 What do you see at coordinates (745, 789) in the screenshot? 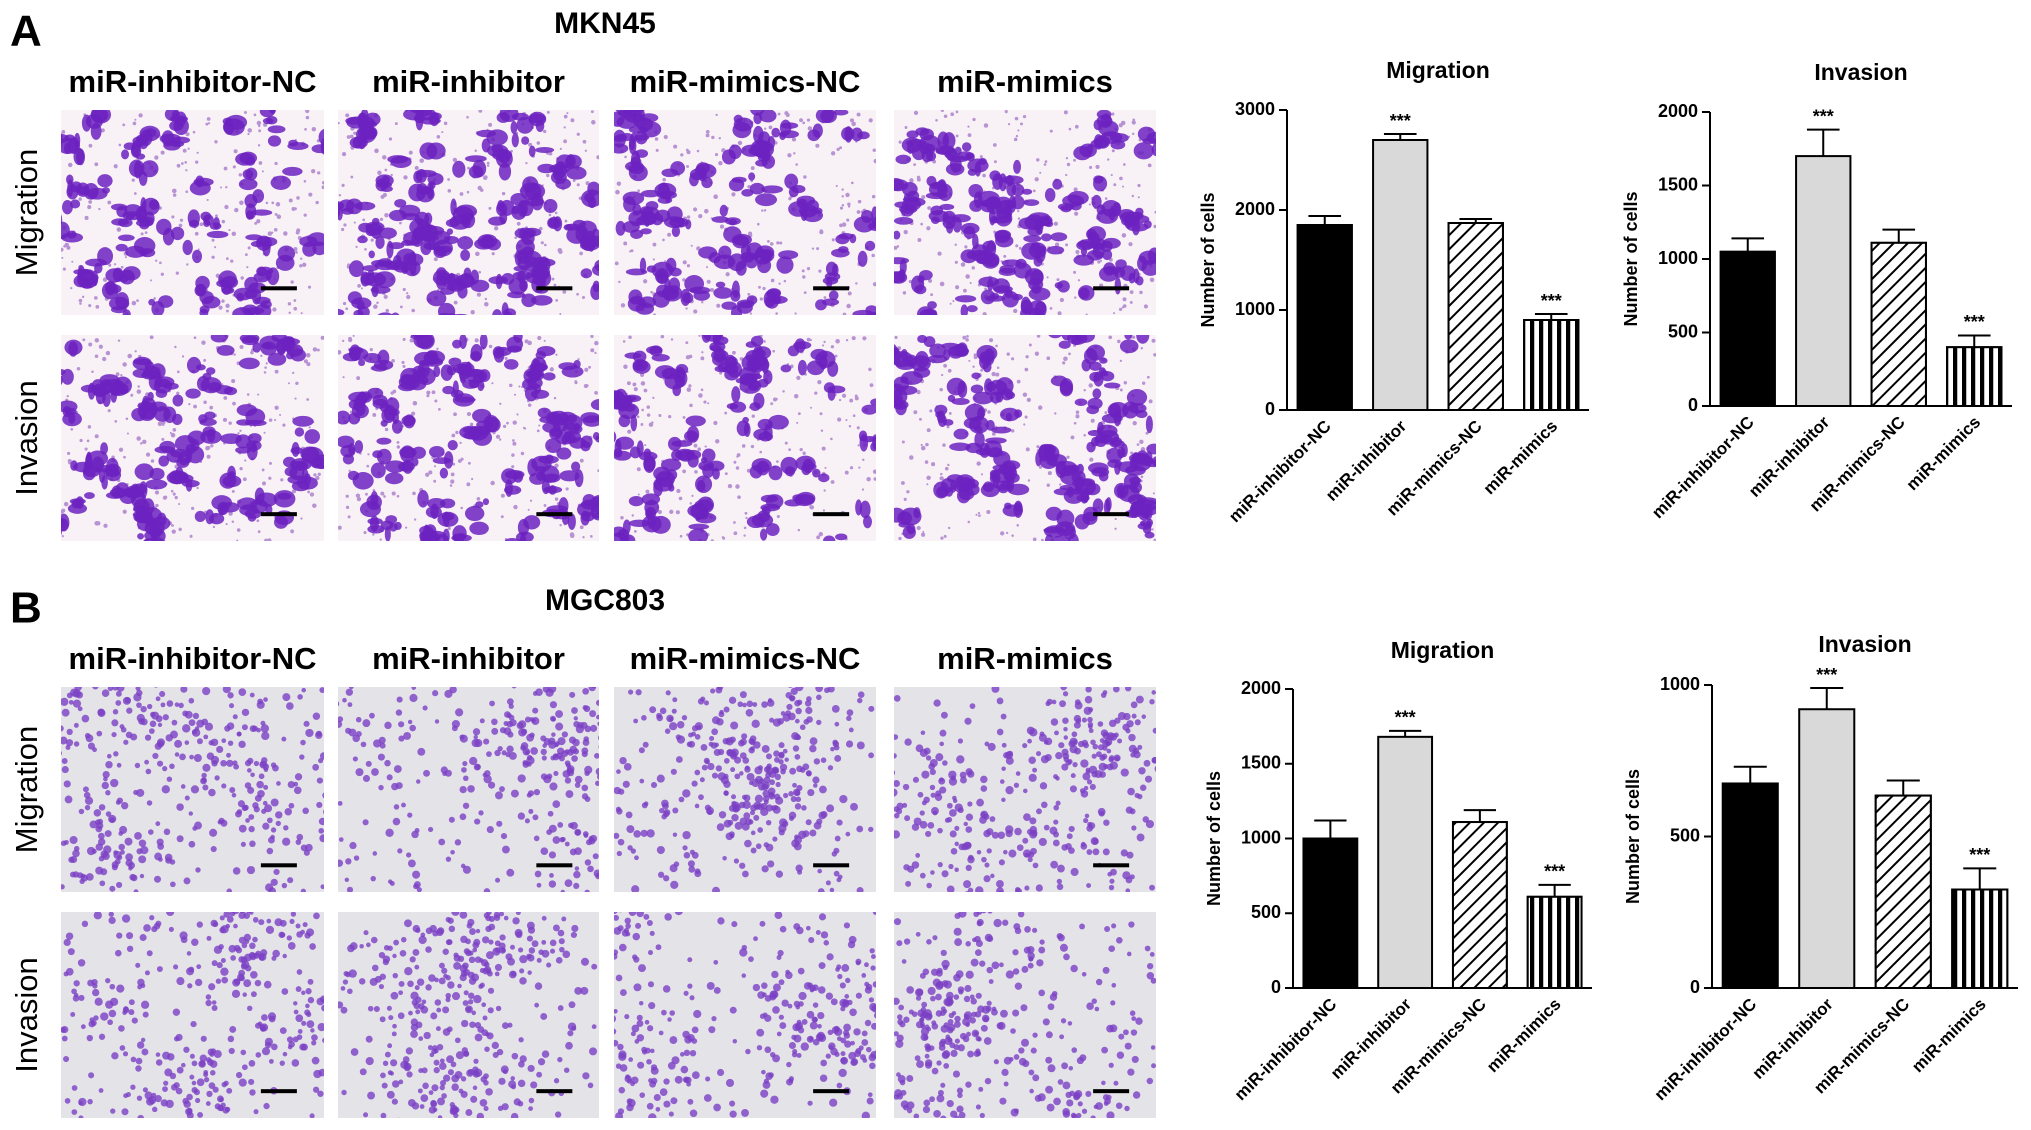
I see `micrograph` at bounding box center [745, 789].